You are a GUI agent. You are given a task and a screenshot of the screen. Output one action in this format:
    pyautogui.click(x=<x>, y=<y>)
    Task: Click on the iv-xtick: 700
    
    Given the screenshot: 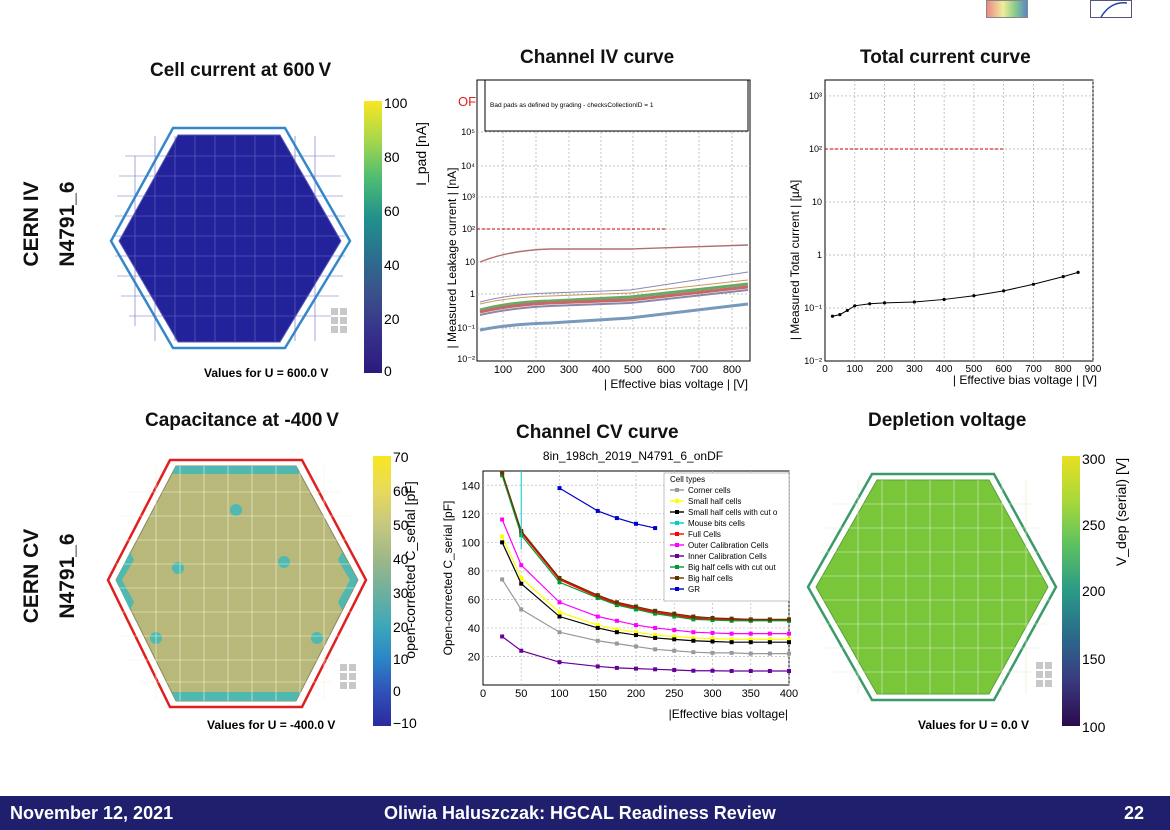 What is the action you would take?
    pyautogui.click(x=699, y=370)
    